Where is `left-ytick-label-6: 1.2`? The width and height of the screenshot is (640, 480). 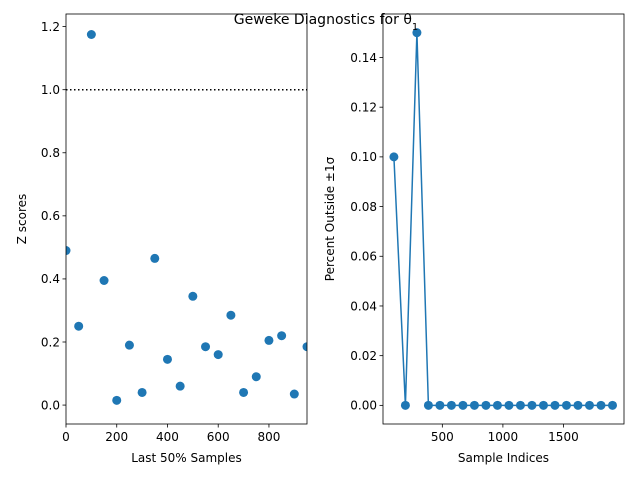
left-ytick-label-6: 1.2 is located at coordinates (50, 27).